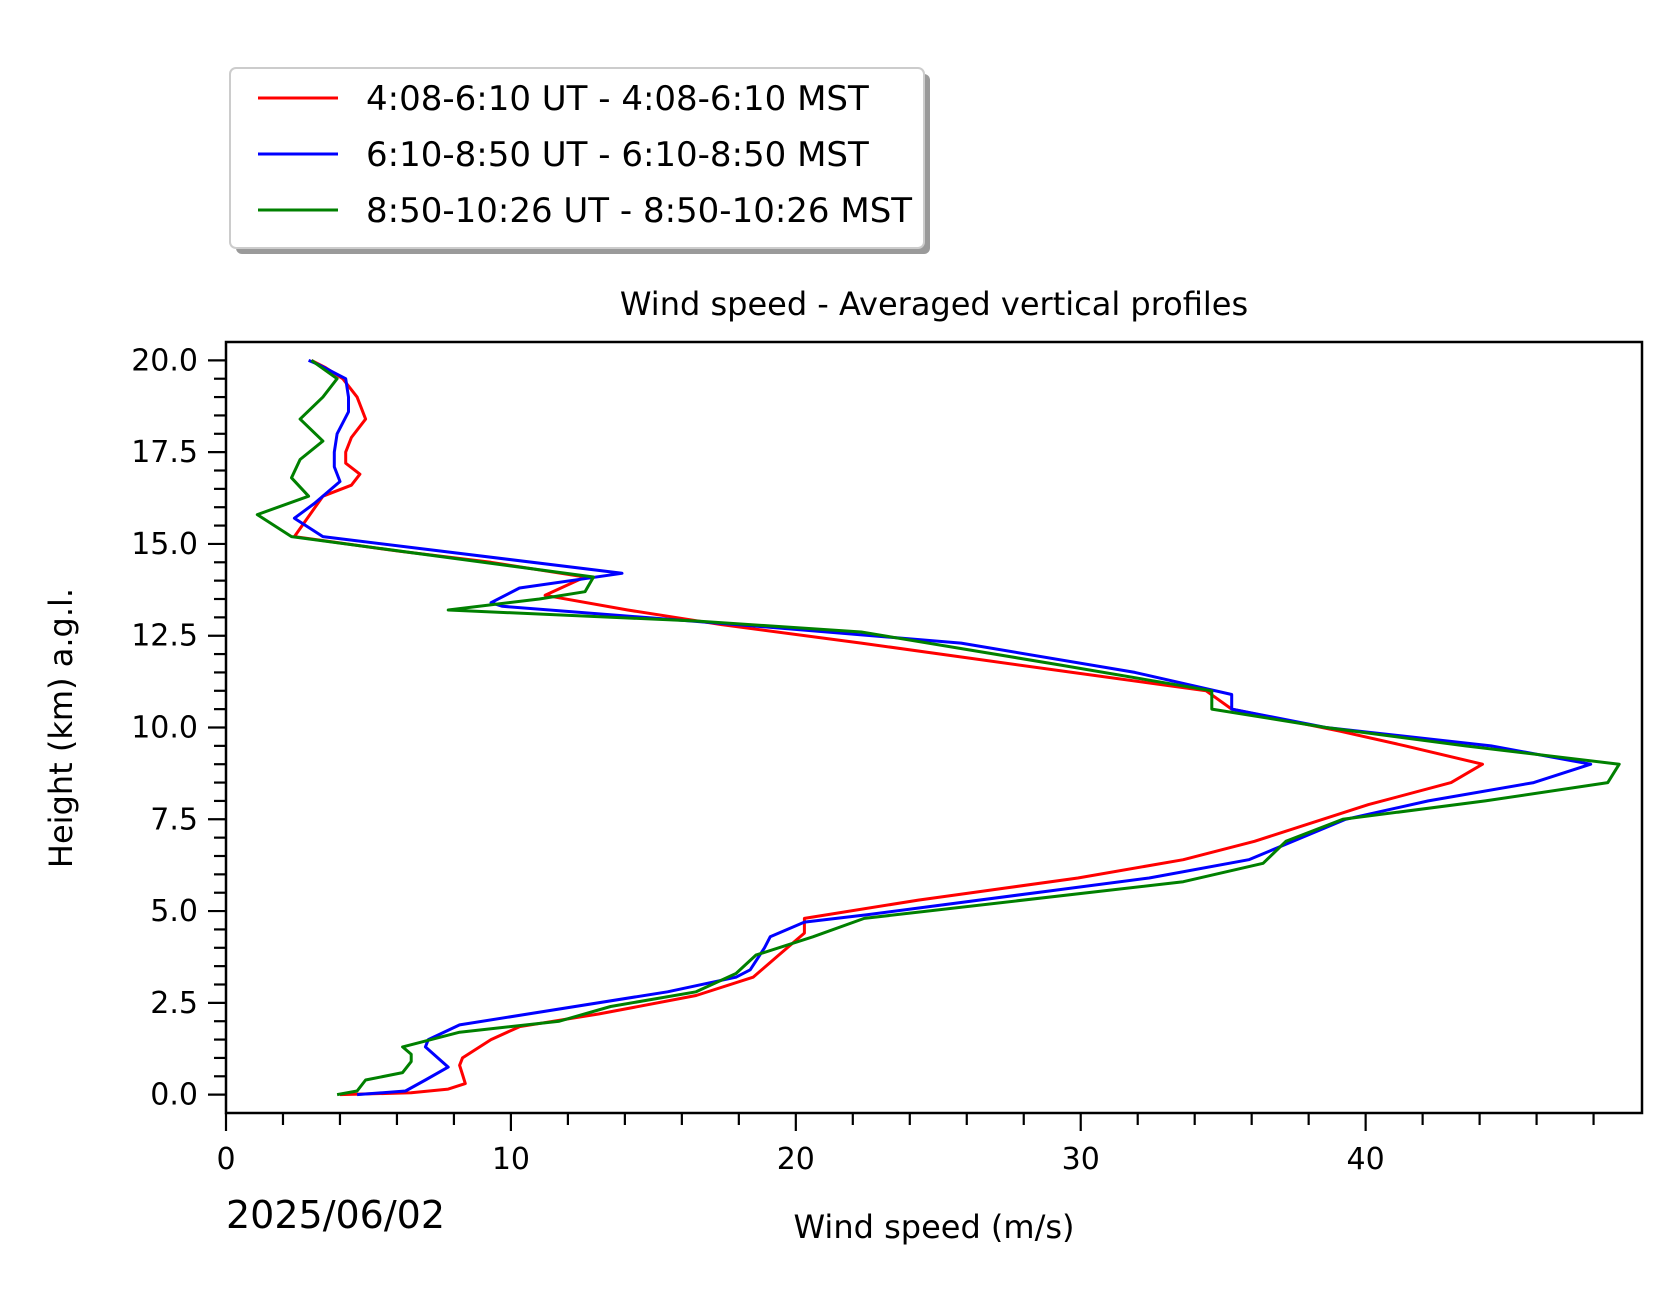  I want to click on y-tick-label: 17.5, so click(164, 452).